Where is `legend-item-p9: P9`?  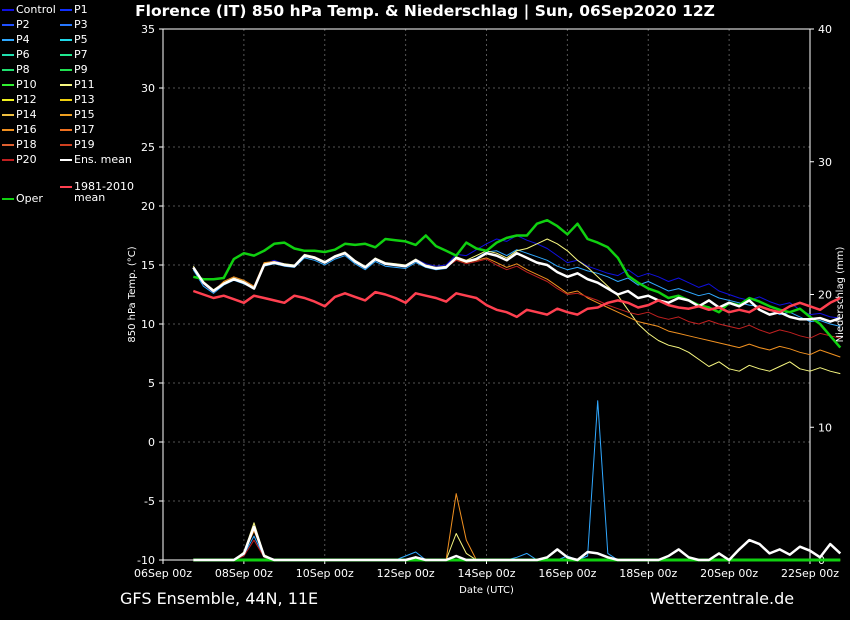
legend-item-p9: P9 is located at coordinates (74, 69).